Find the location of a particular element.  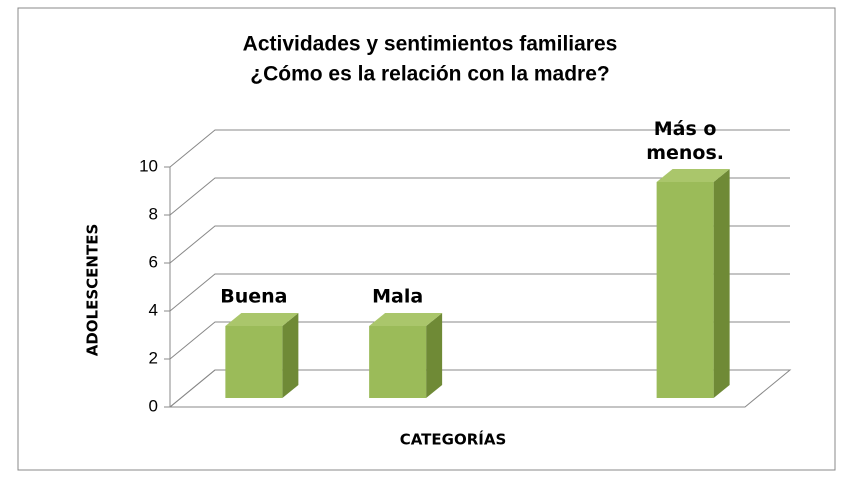

chart-subtitle: ¿Cómo es la relación con la madre? is located at coordinates (429, 74).